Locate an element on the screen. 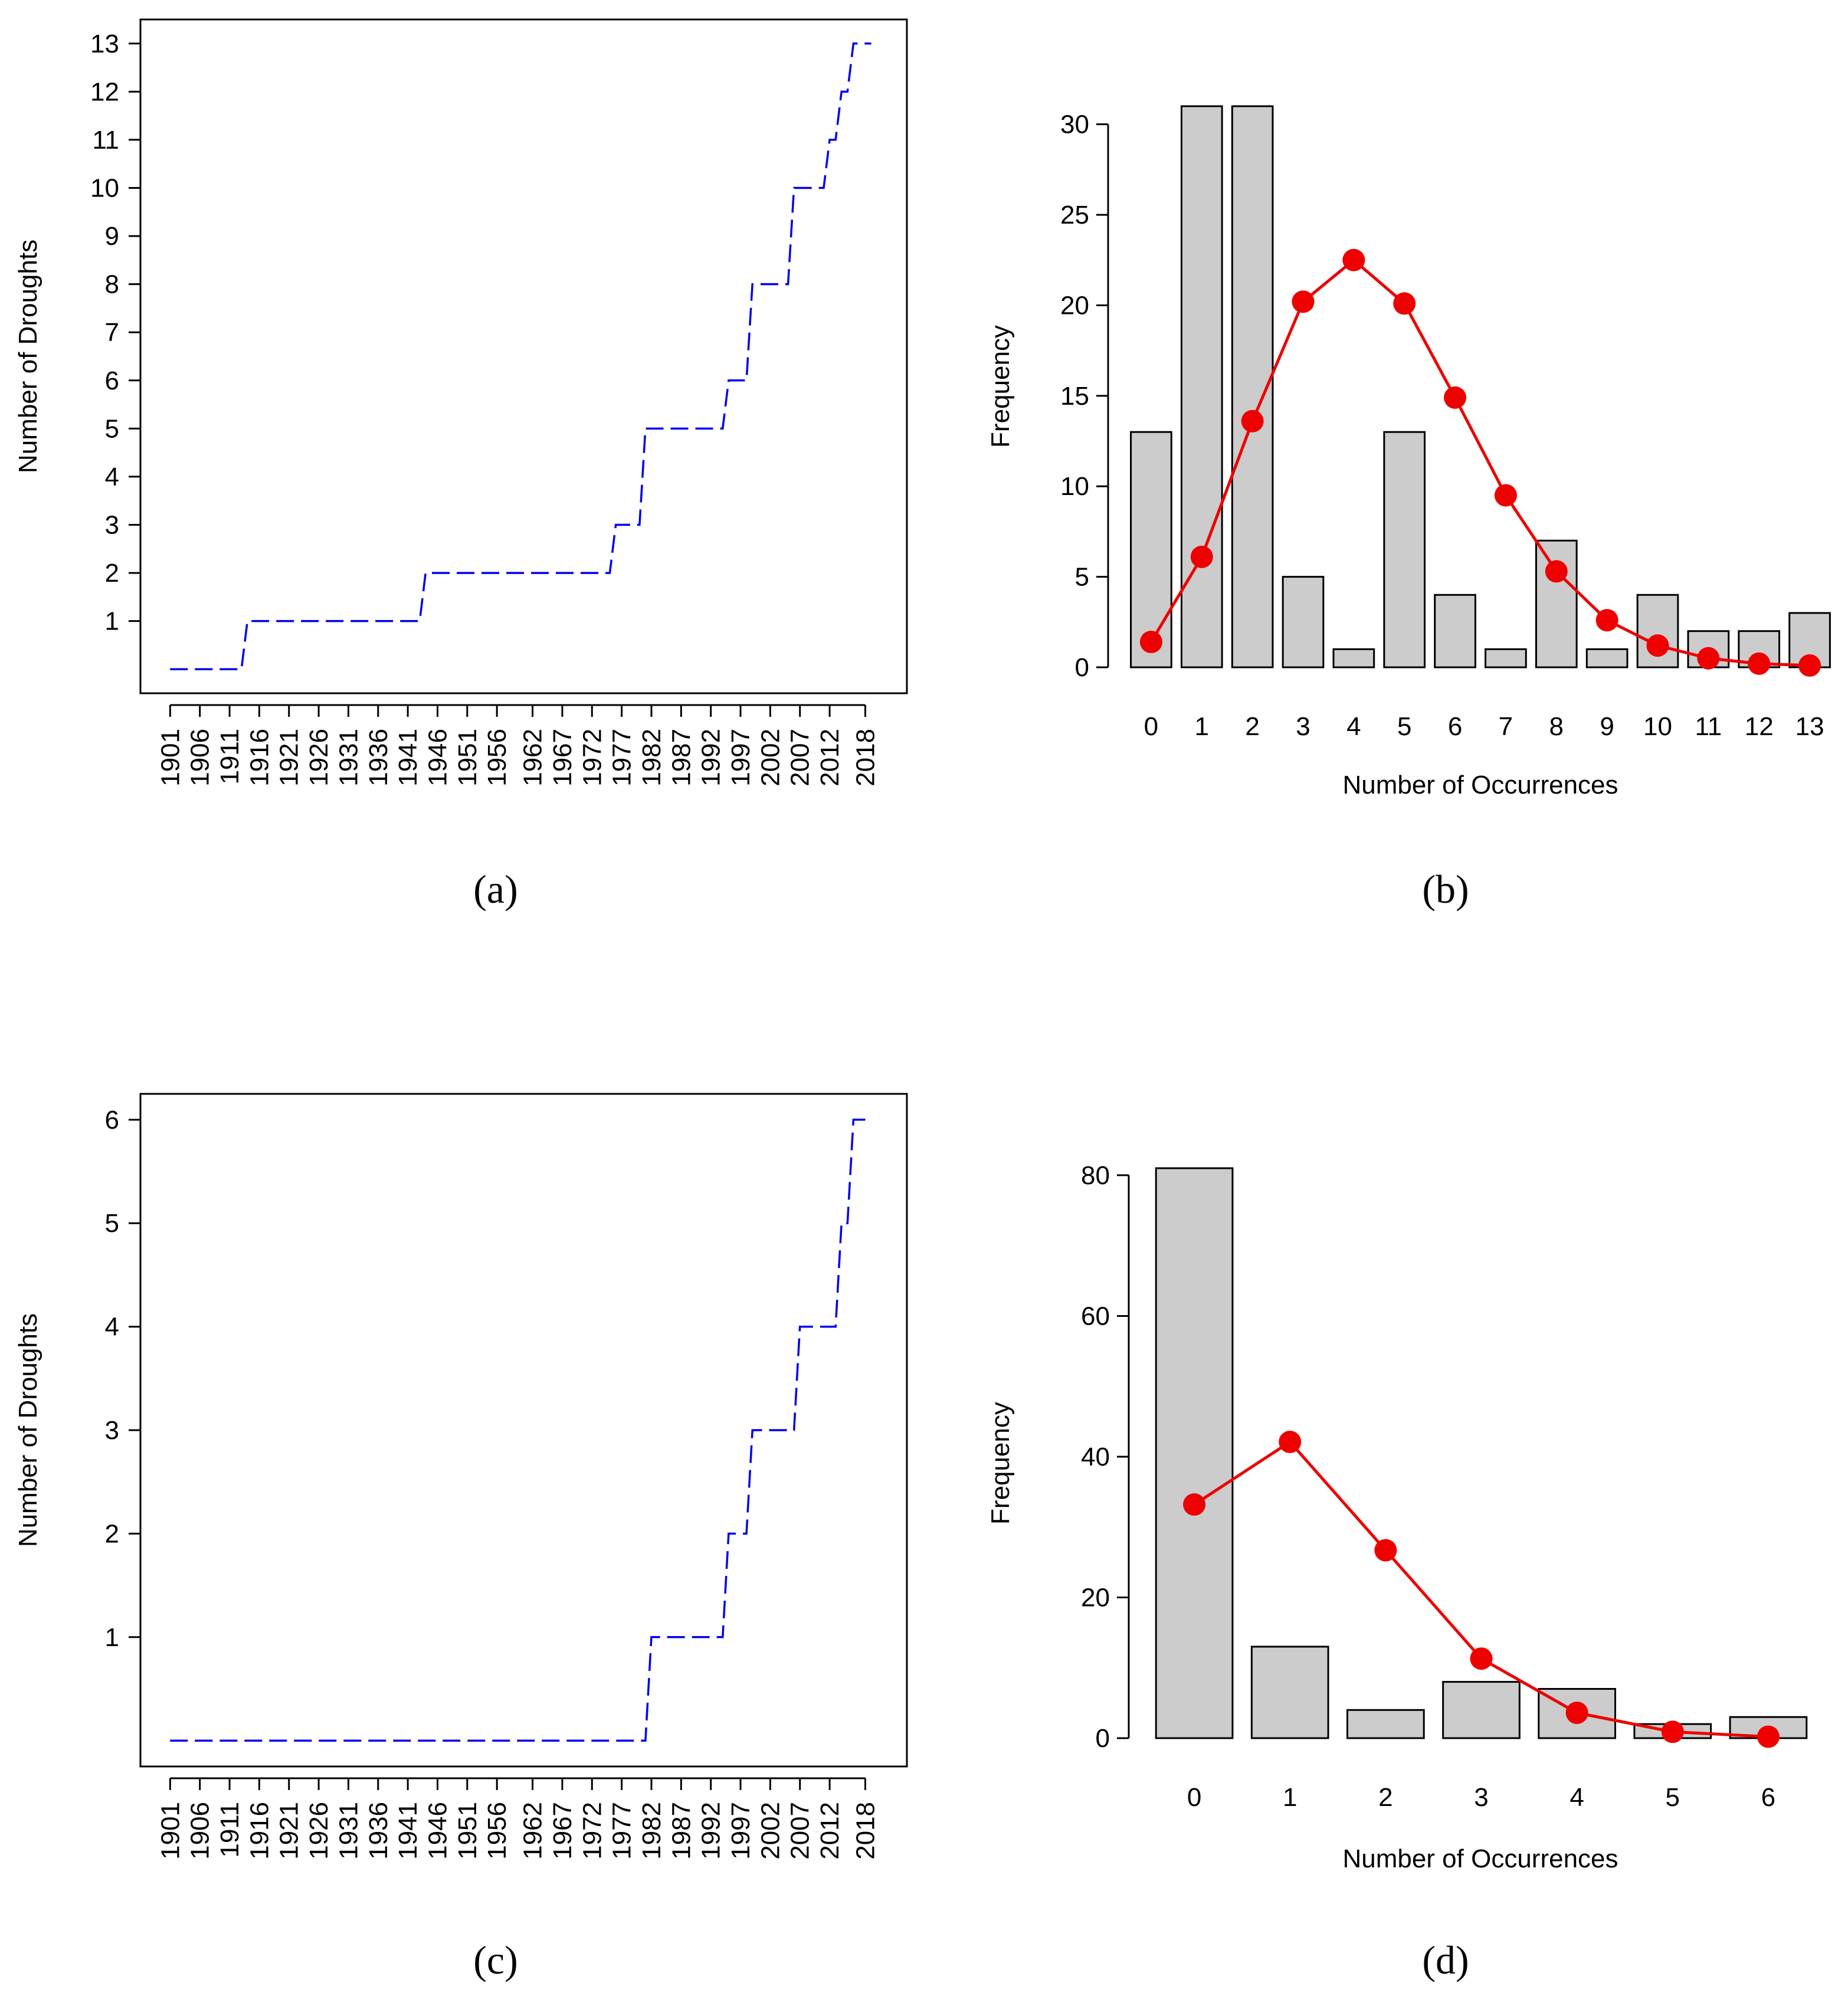 This screenshot has width=1848, height=2006. x-tick-label: 1967 is located at coordinates (562, 757).